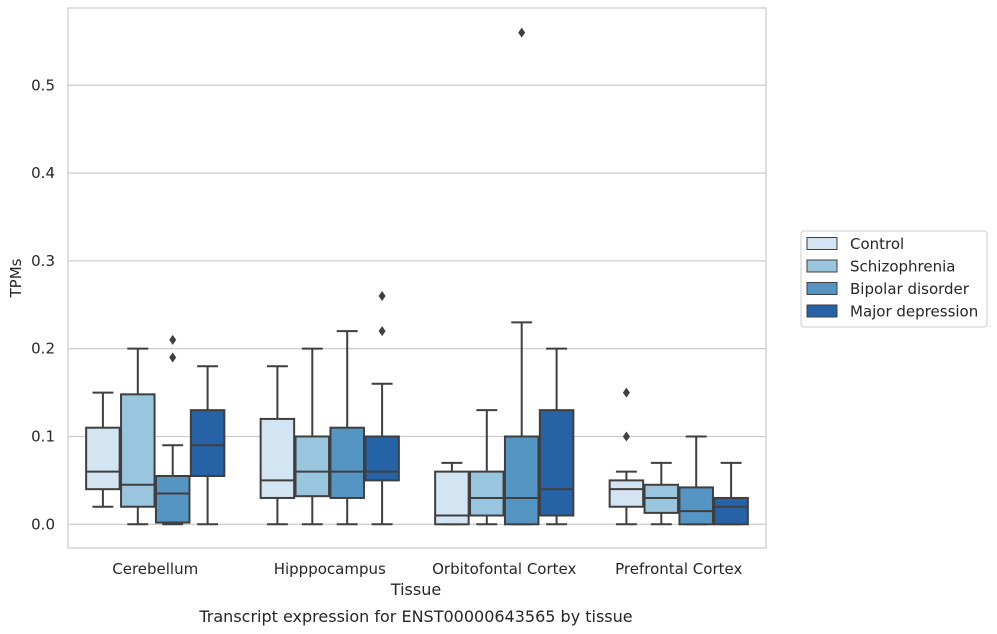  Describe the element at coordinates (910, 289) in the screenshot. I see `legend-label: Bipolar disorder` at that location.